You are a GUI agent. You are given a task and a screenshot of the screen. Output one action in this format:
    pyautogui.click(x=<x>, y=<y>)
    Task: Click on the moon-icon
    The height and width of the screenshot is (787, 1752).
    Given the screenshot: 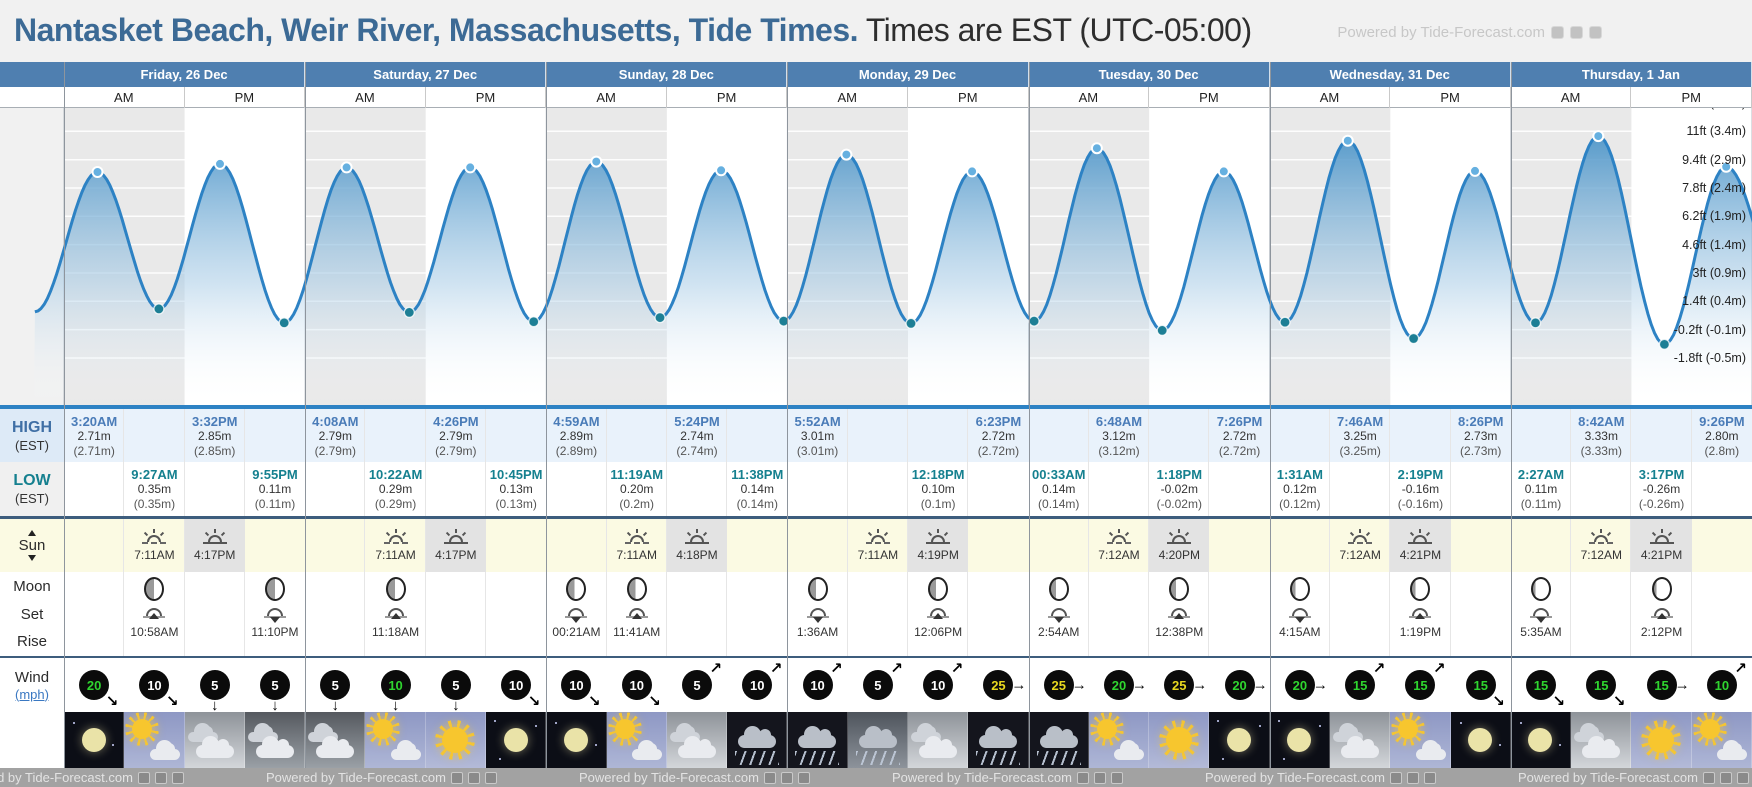 What is the action you would take?
    pyautogui.click(x=93, y=740)
    